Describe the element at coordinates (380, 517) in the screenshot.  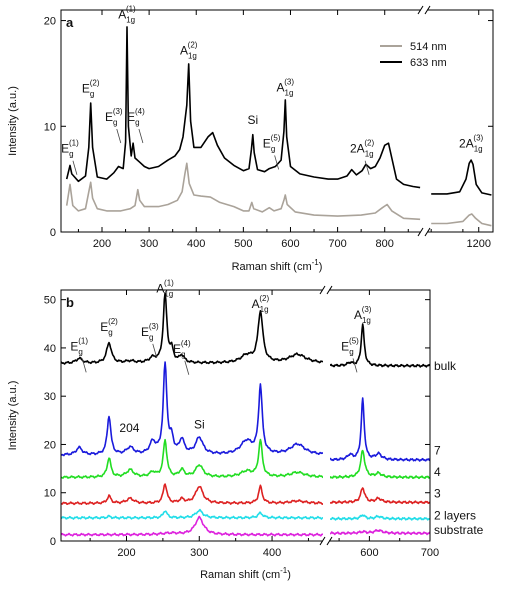
I see `series-2-layers-line-right` at that location.